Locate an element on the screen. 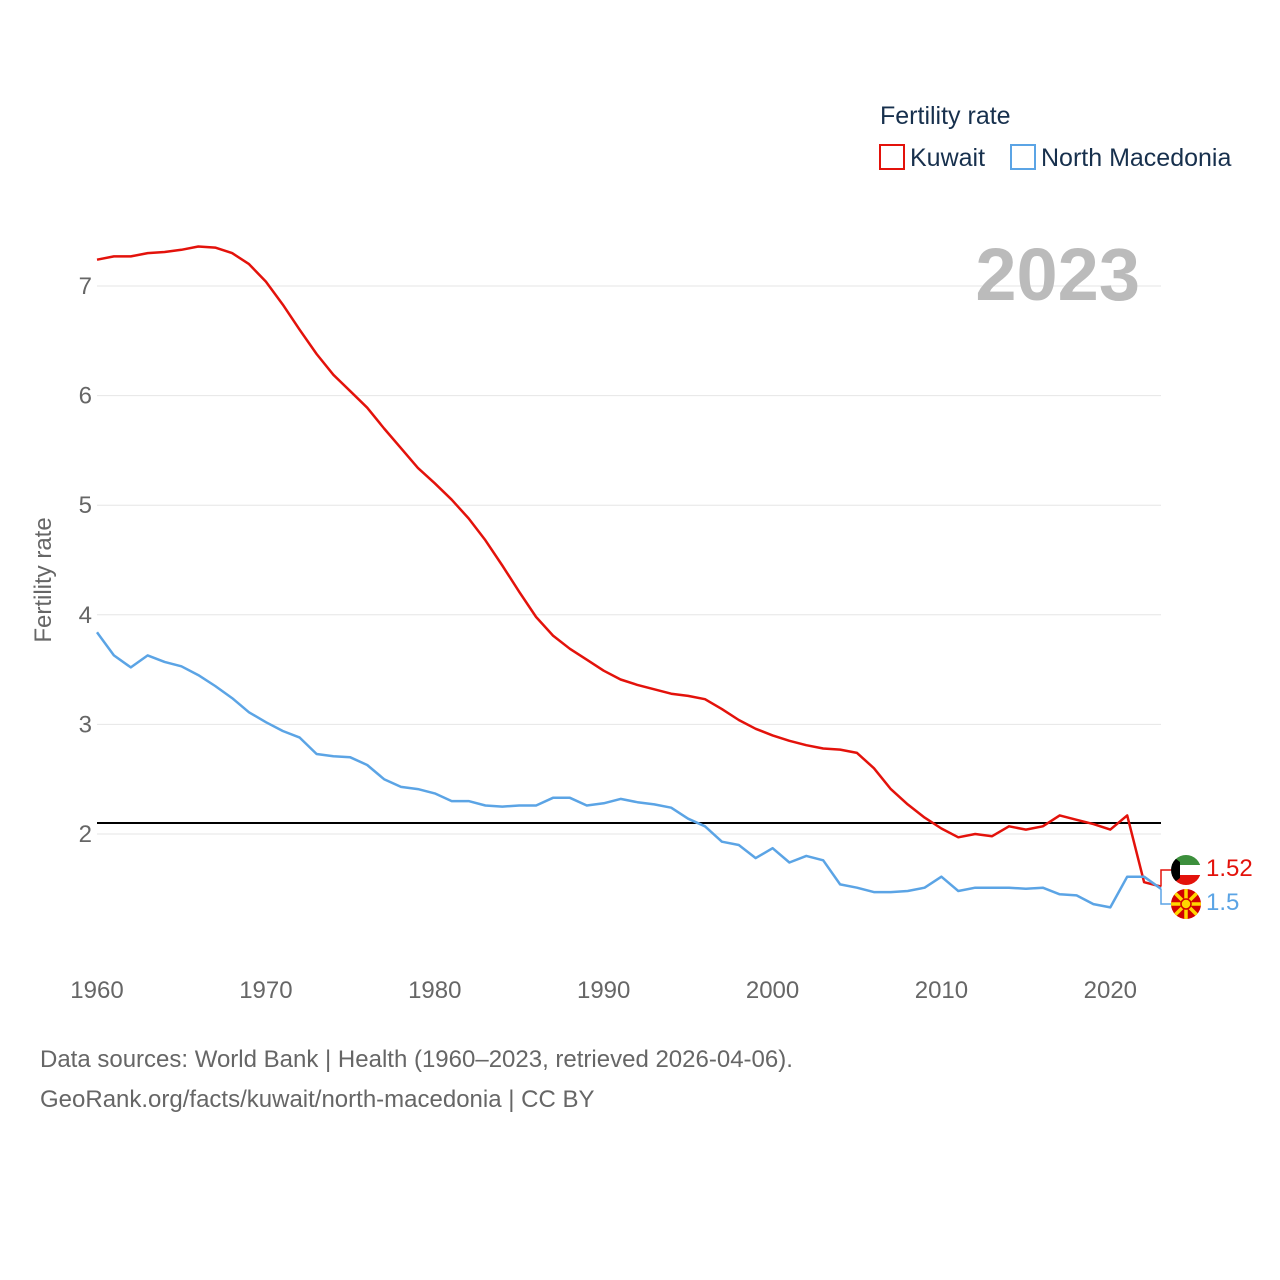 This screenshot has height=1280, width=1280. legend-swatch-north-macedonia is located at coordinates (1023, 157).